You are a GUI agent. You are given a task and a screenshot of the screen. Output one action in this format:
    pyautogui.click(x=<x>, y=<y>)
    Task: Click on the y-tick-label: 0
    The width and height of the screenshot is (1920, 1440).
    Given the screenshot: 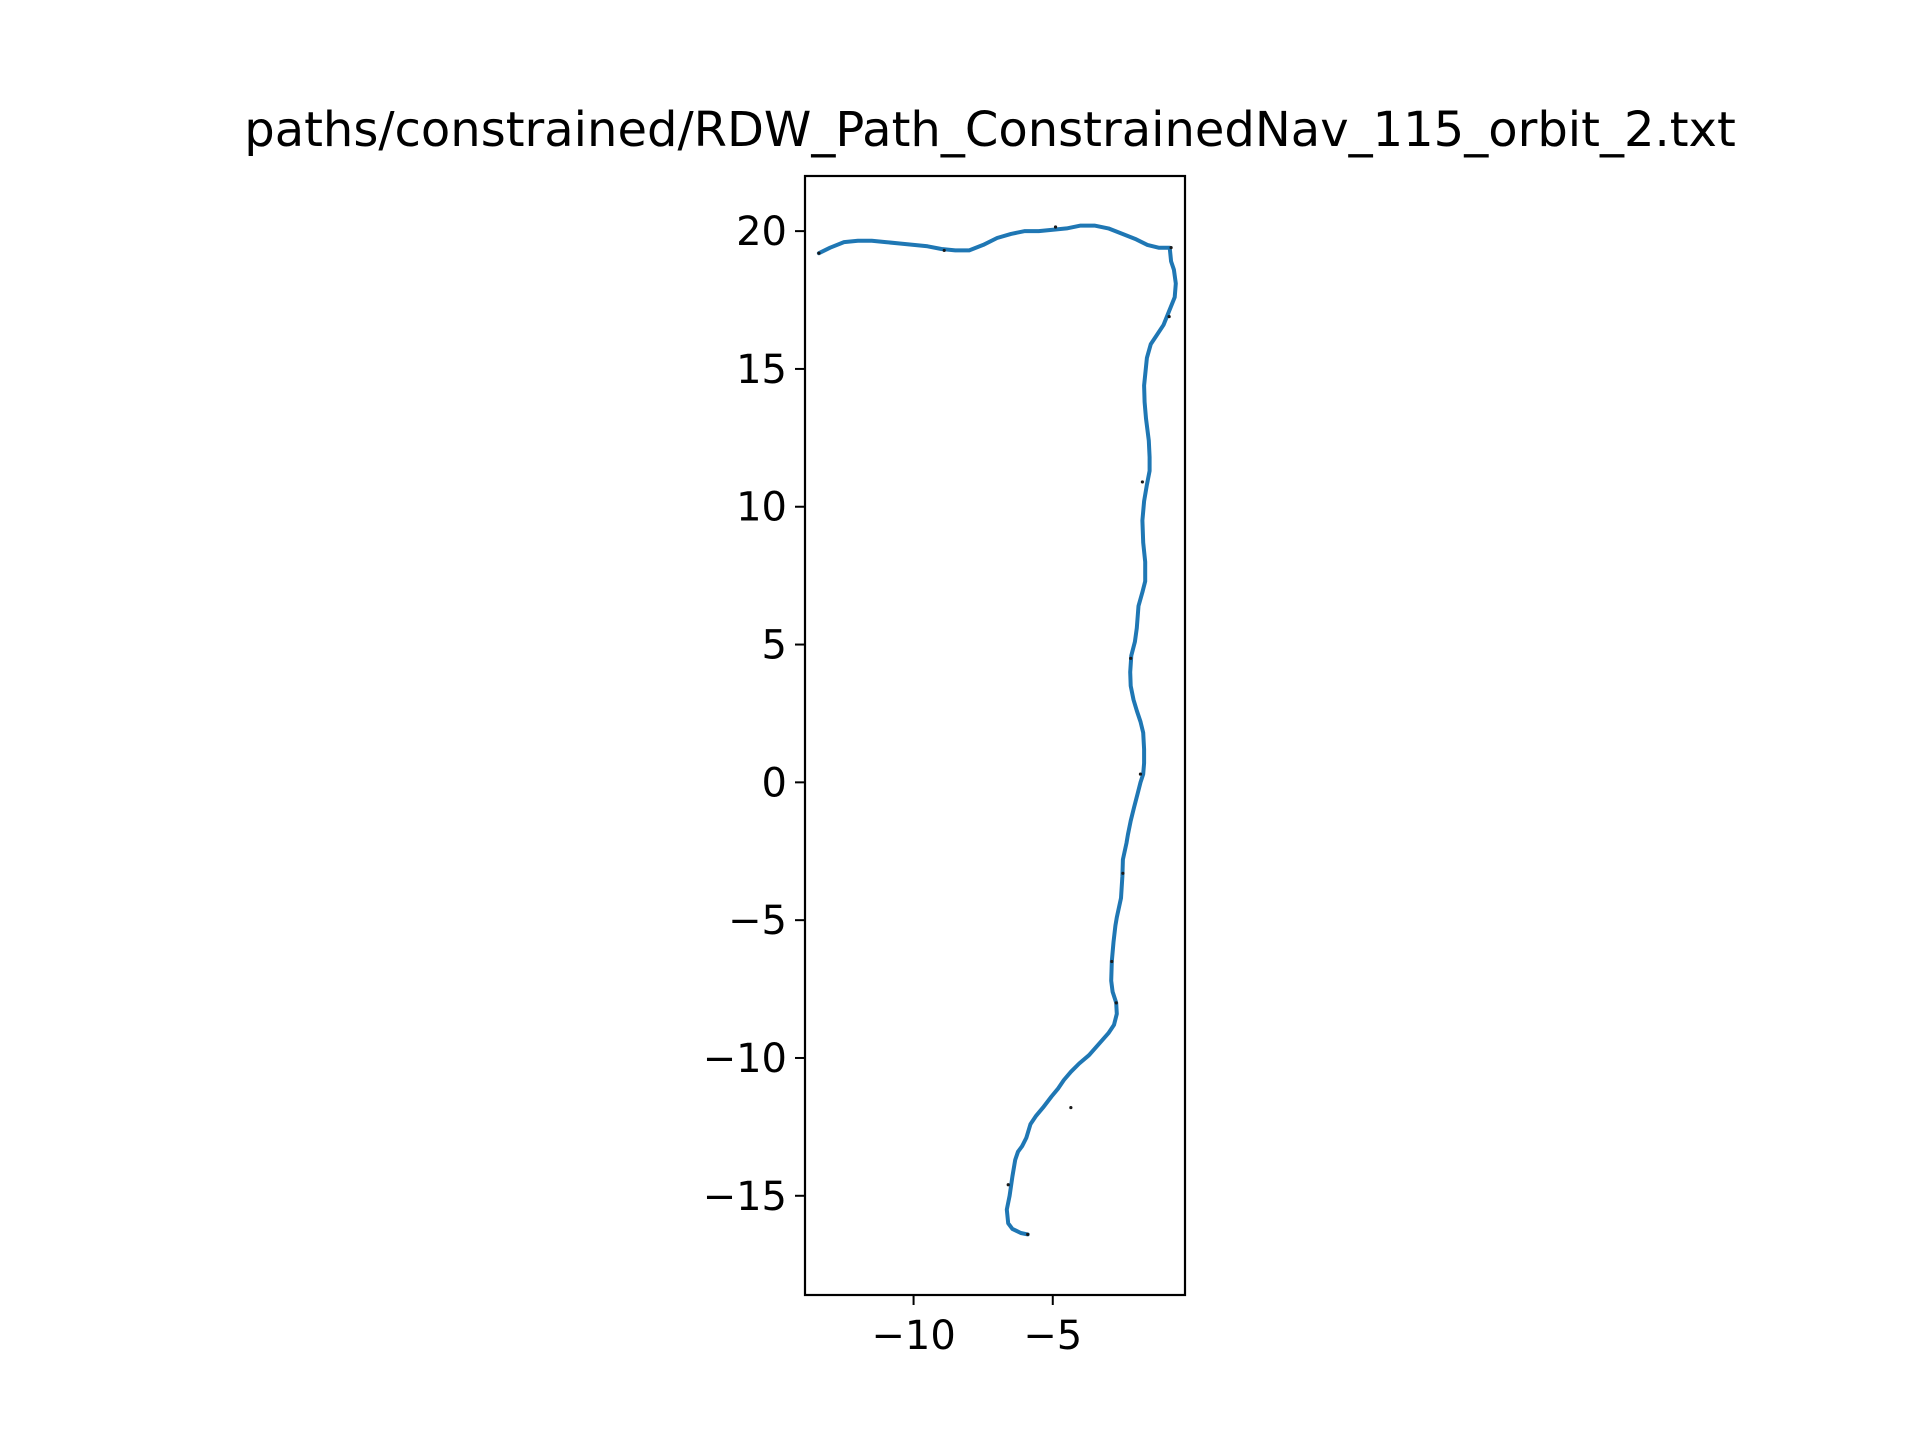 What is the action you would take?
    pyautogui.click(x=774, y=783)
    